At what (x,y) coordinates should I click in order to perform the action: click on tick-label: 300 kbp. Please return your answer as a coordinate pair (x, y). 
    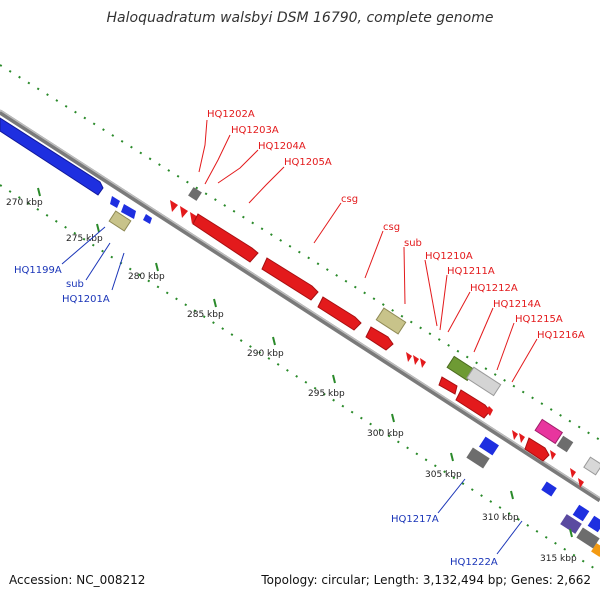
    Looking at the image, I should click on (385, 434).